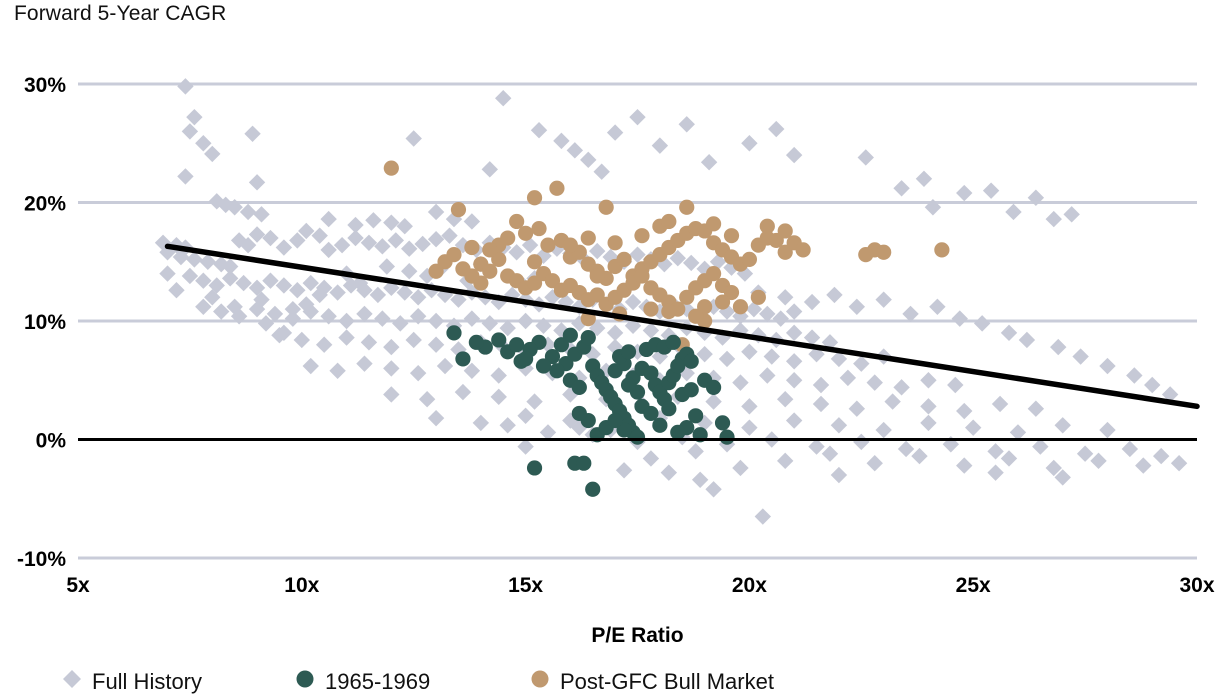 The image size is (1220, 700). What do you see at coordinates (72, 679) in the screenshot?
I see `legend-marker-diamond` at bounding box center [72, 679].